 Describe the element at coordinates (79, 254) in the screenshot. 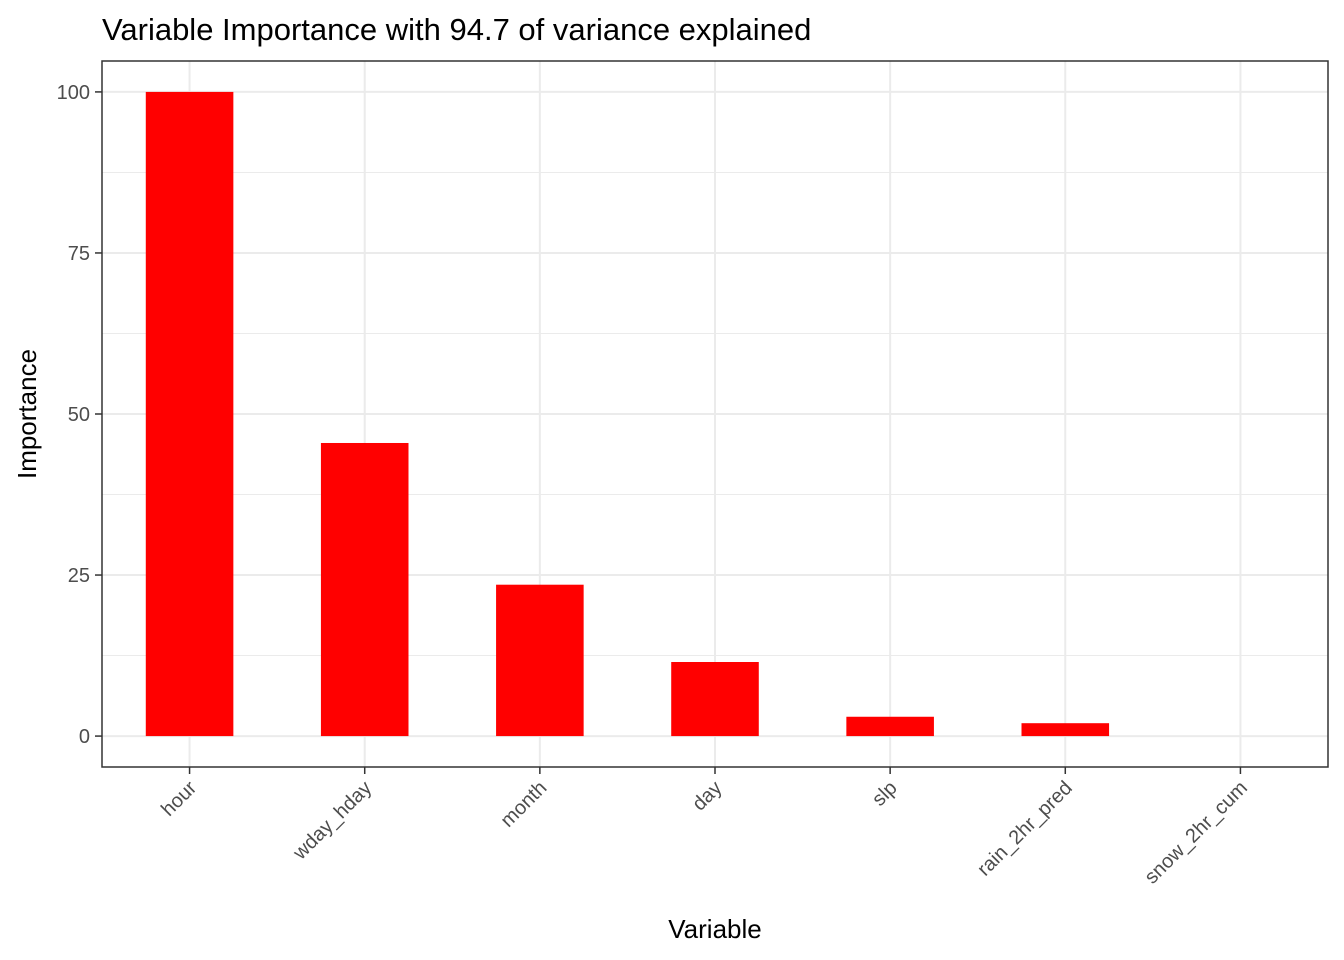

I see `y-tick-label: 75` at that location.